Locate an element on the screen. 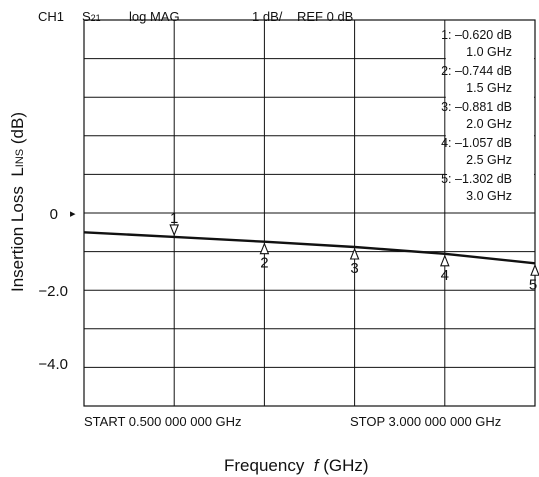  marker-3-freq: 2.0 GHz is located at coordinates (489, 124).